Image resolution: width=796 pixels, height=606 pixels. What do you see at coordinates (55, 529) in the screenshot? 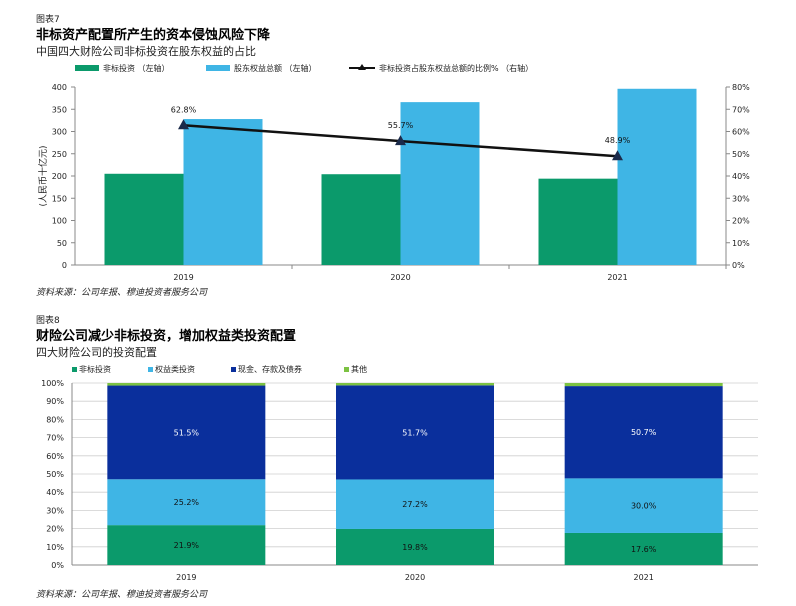
I see `y-tick-label: 20%` at bounding box center [55, 529].